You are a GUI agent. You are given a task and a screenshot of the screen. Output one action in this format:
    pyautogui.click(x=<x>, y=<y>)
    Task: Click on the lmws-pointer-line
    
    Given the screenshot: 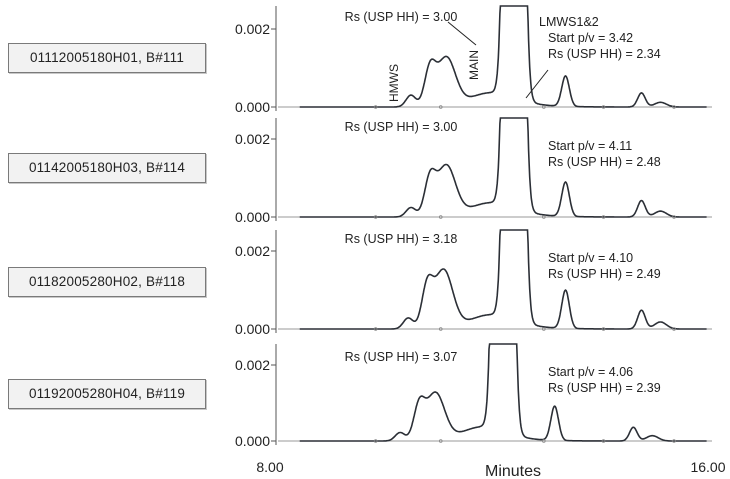 What is the action you would take?
    pyautogui.click(x=537, y=84)
    